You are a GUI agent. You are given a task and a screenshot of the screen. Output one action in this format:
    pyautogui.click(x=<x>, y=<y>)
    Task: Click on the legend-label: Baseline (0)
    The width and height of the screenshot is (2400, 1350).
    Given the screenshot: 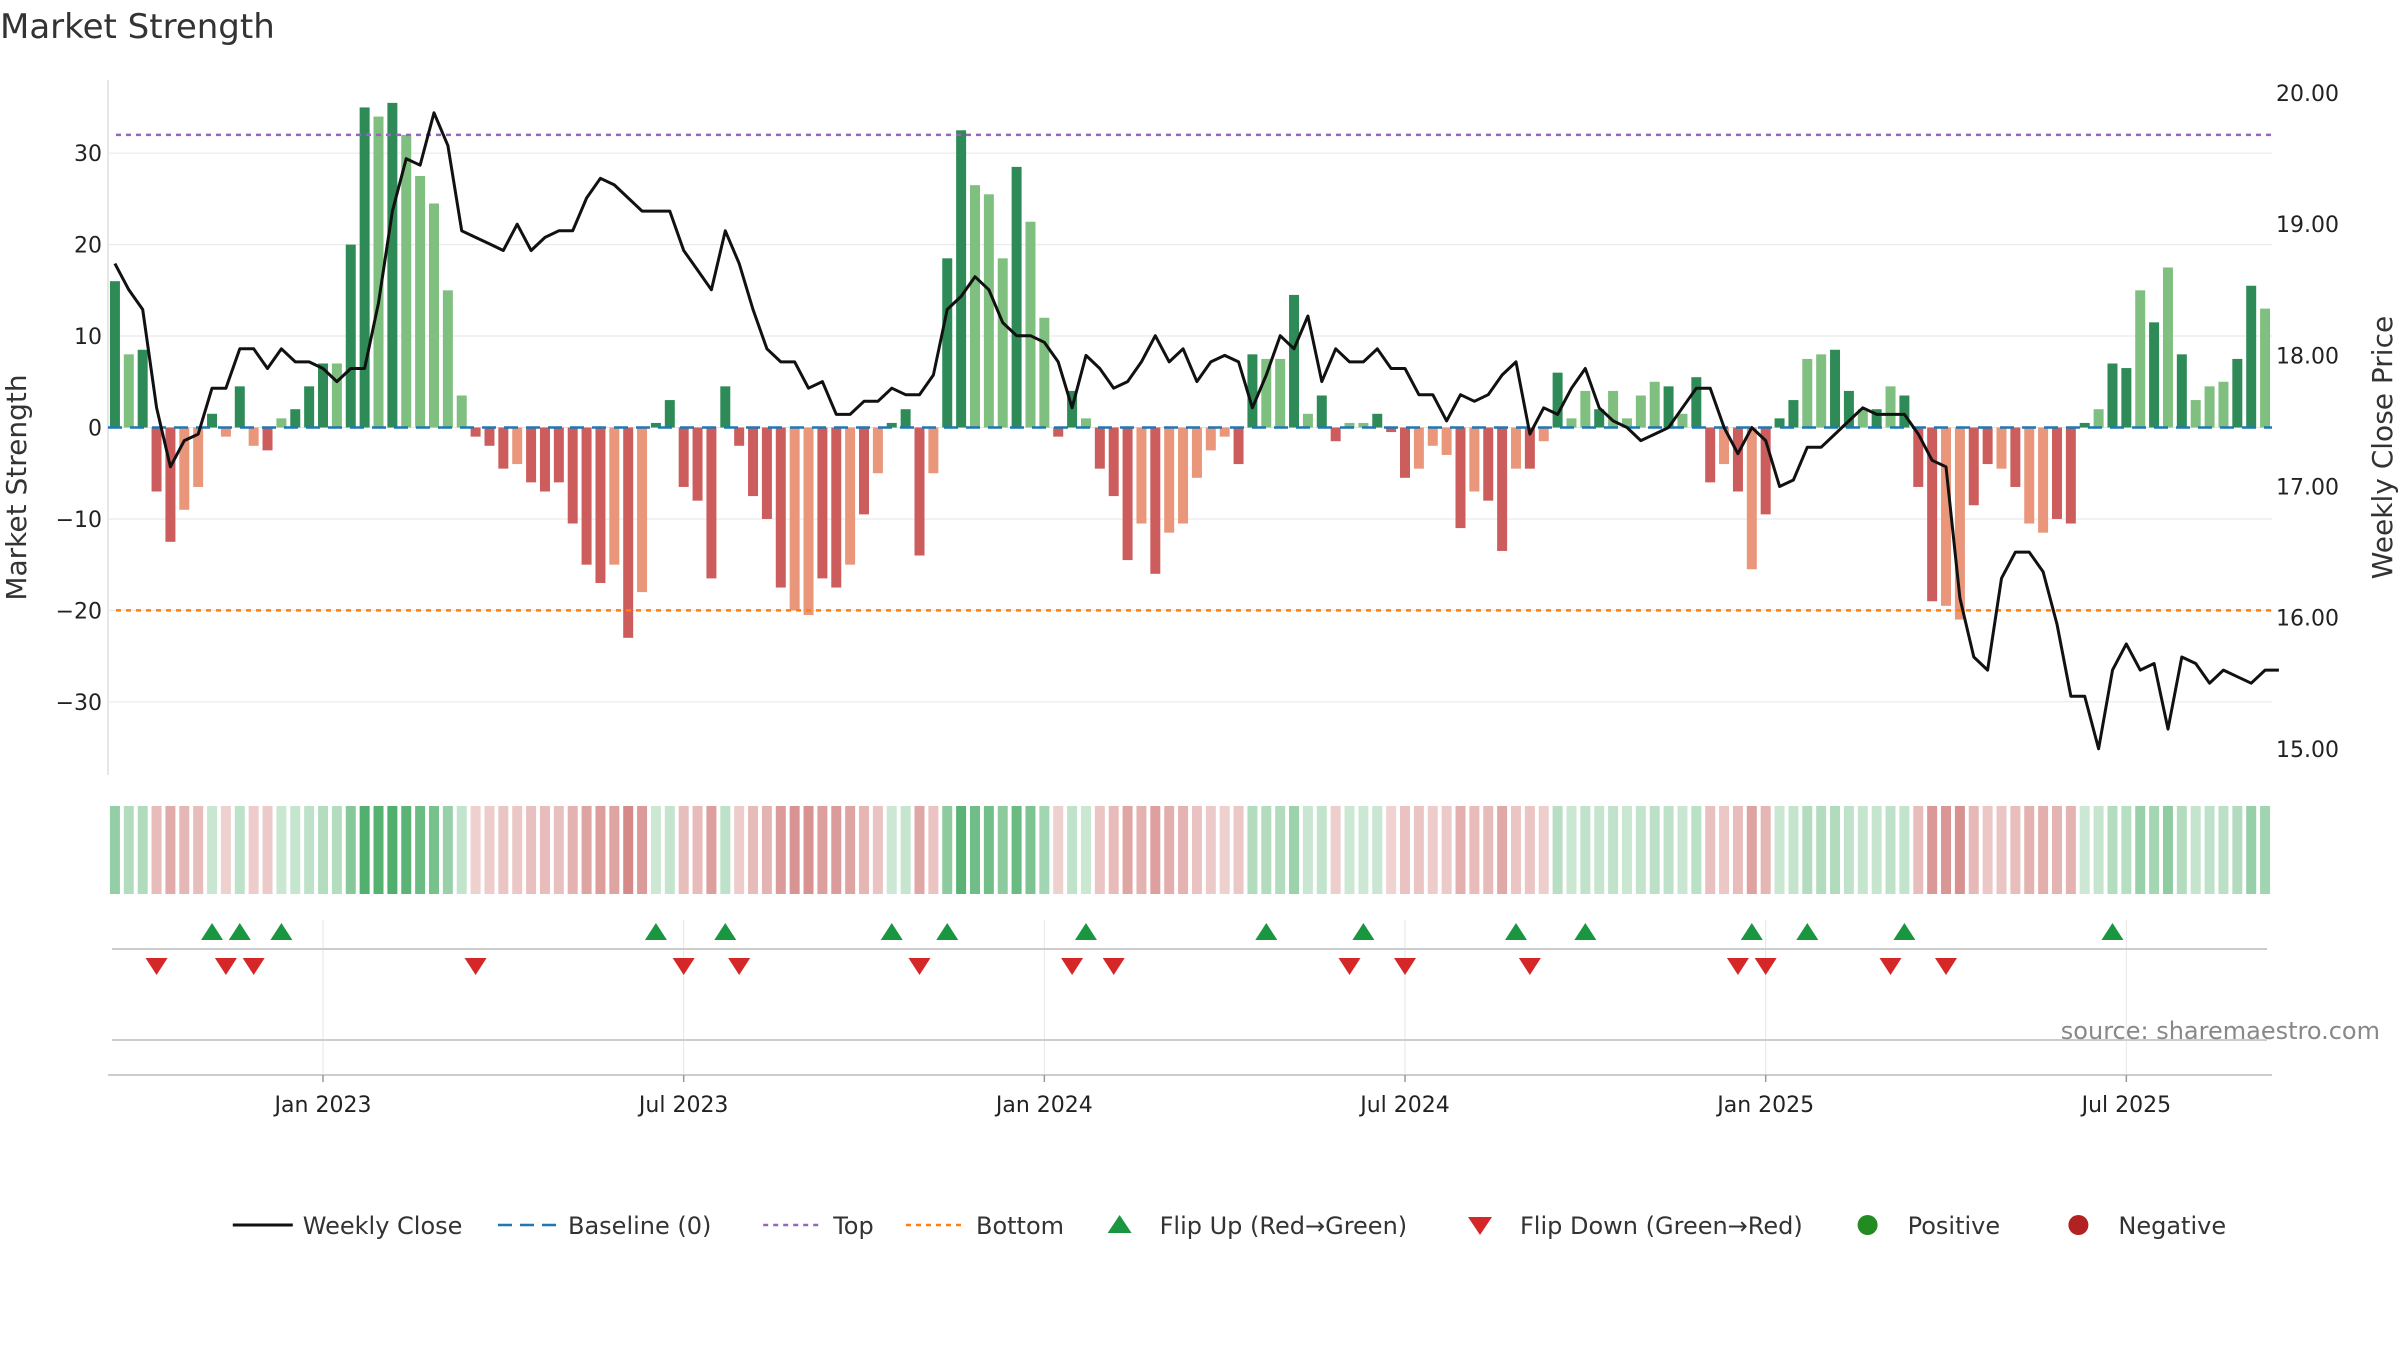 What is the action you would take?
    pyautogui.click(x=639, y=1226)
    